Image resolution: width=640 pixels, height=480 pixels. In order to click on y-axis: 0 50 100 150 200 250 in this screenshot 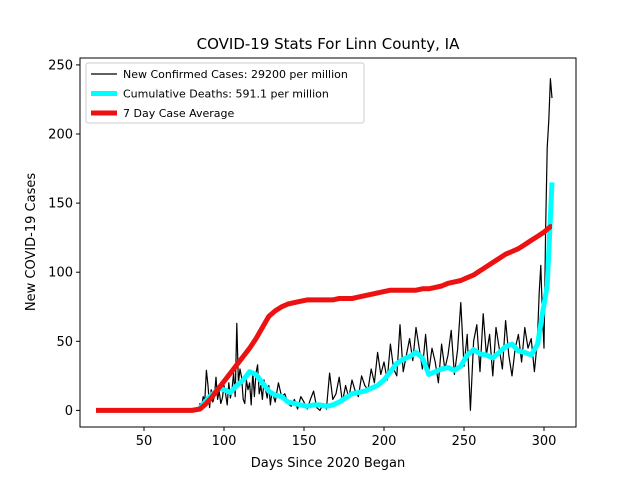, I will do `click(64, 238)`.